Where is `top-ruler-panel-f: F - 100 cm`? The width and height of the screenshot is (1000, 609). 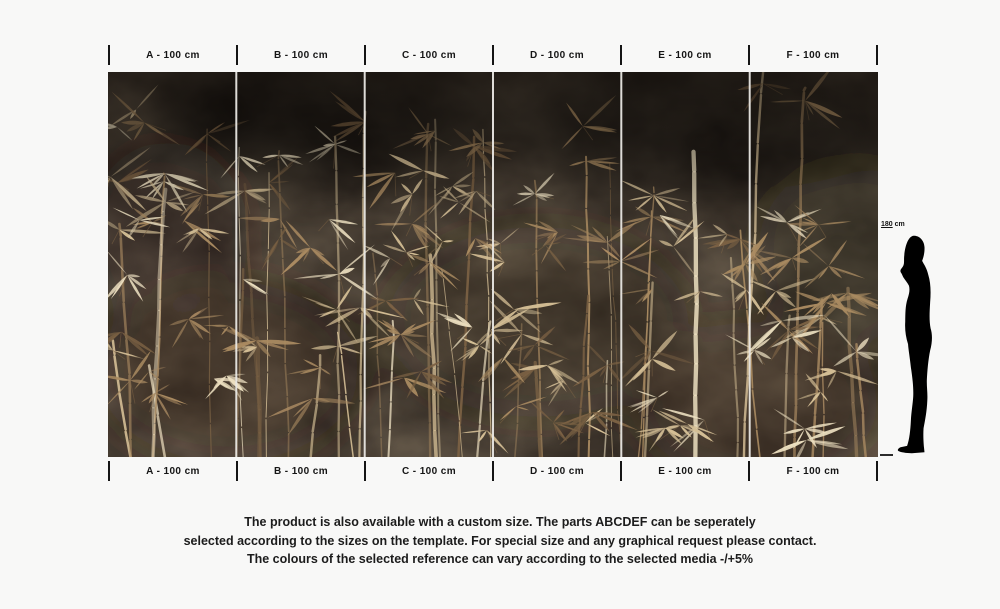 top-ruler-panel-f: F - 100 cm is located at coordinates (813, 55).